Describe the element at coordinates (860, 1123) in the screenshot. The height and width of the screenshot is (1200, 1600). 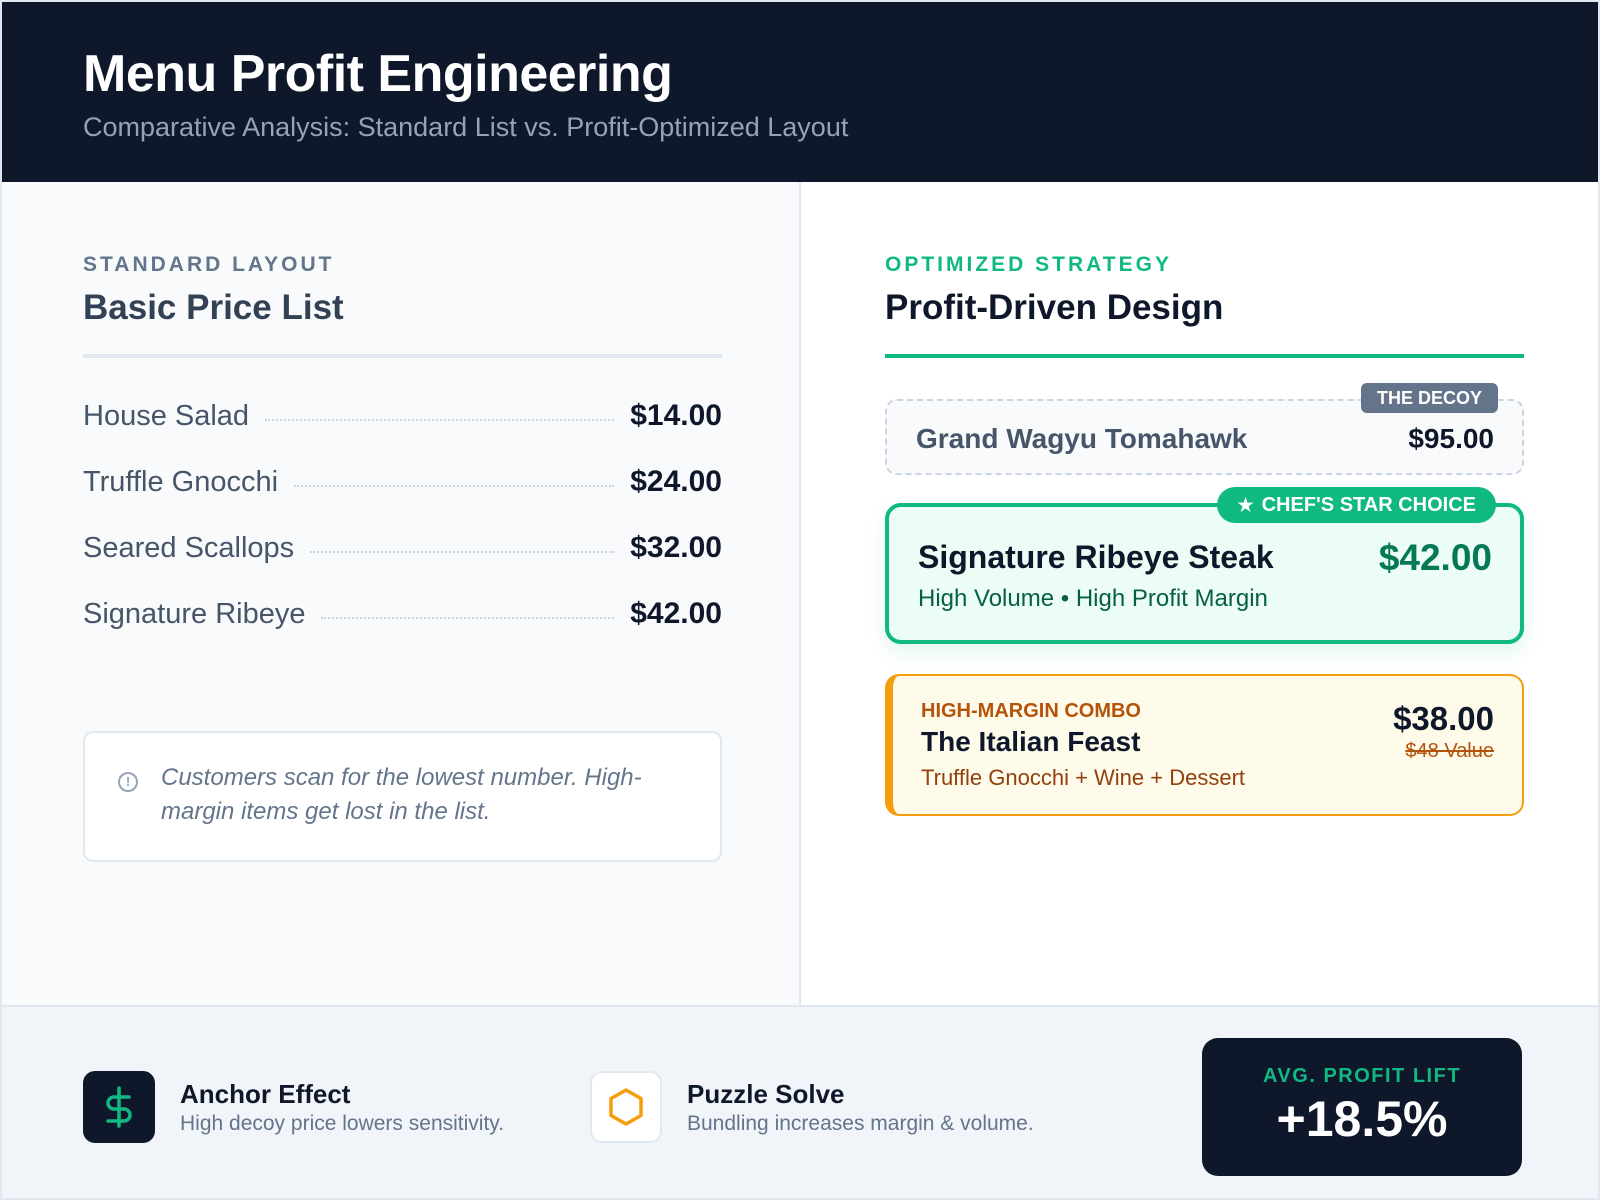
I see `feature-description: Bundling increases margin & volume.` at that location.